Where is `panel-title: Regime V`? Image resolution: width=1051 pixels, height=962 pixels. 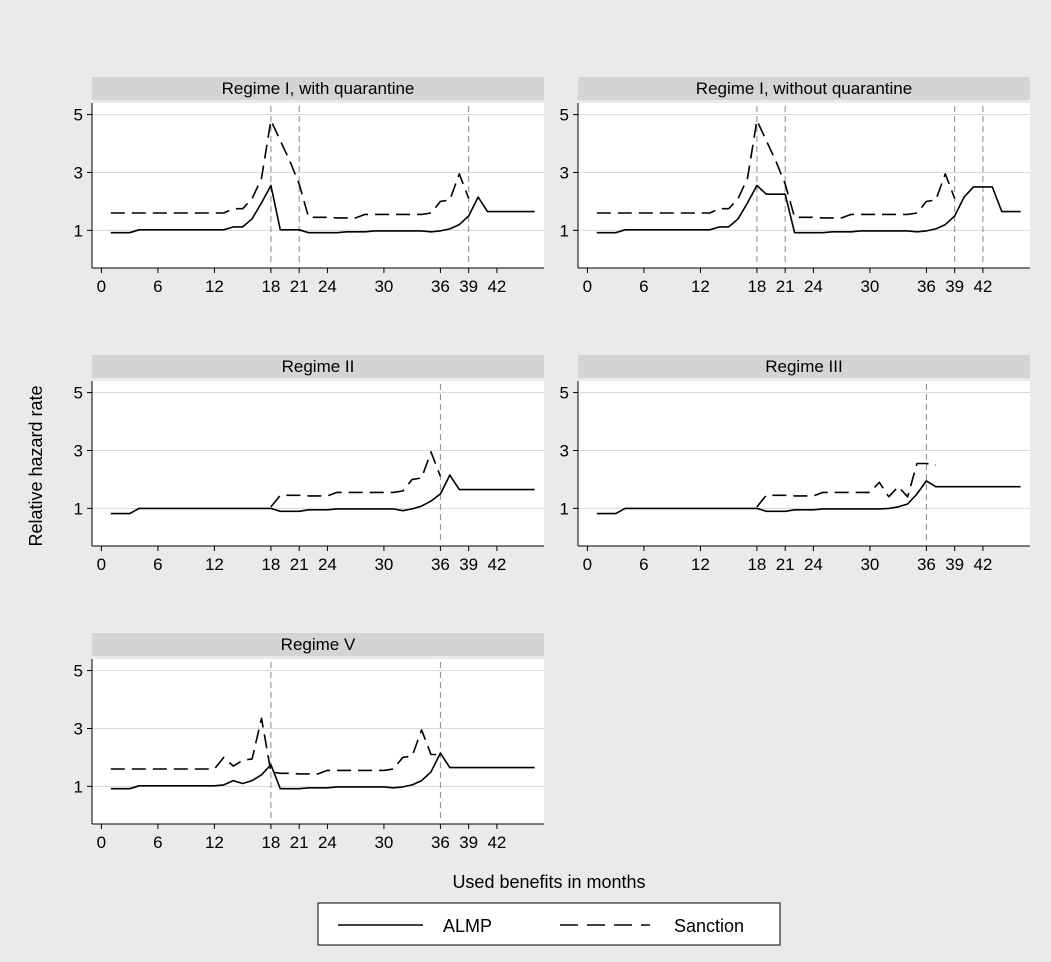 panel-title: Regime V is located at coordinates (318, 644).